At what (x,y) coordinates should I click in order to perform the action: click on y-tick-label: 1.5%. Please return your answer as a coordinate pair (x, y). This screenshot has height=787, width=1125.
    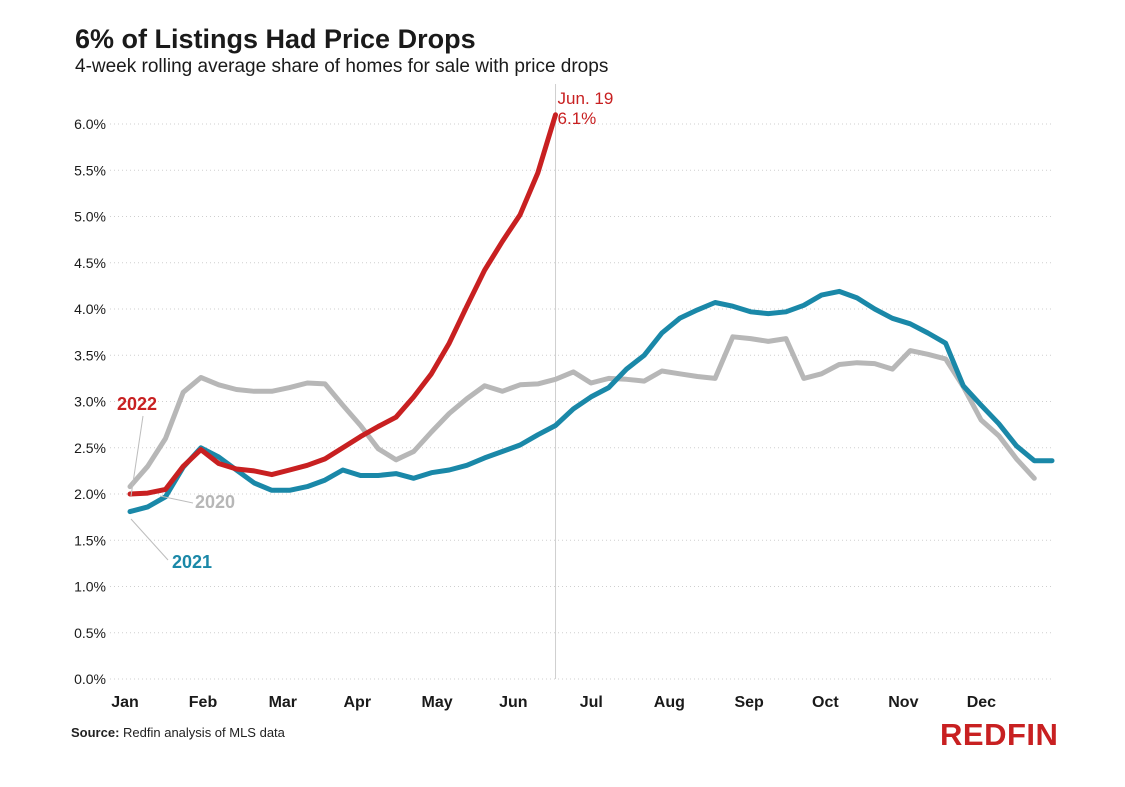
    Looking at the image, I should click on (90, 540).